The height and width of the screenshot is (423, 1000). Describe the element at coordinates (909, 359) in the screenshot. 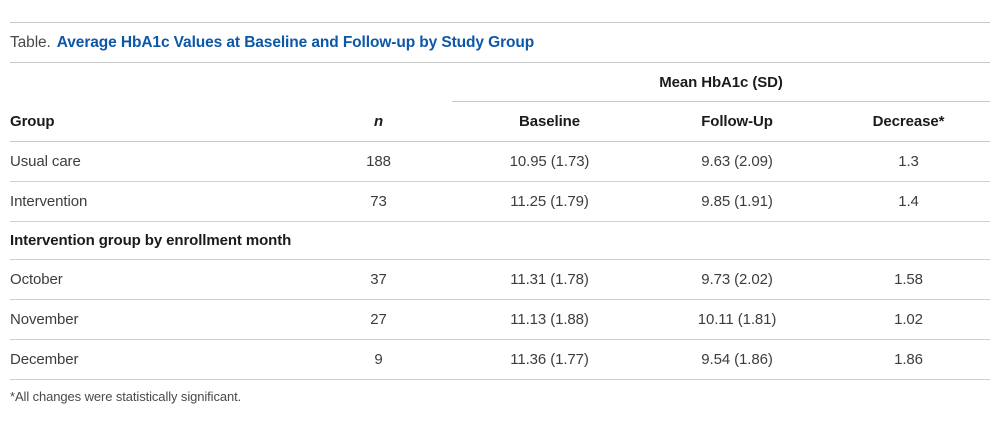

I see `cell-decrease: 1.86` at that location.